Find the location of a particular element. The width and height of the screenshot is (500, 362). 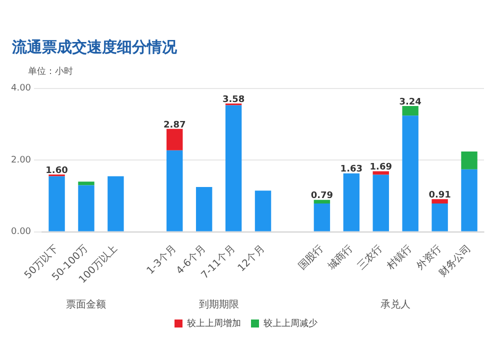

total-label: 0.91 is located at coordinates (439, 195).